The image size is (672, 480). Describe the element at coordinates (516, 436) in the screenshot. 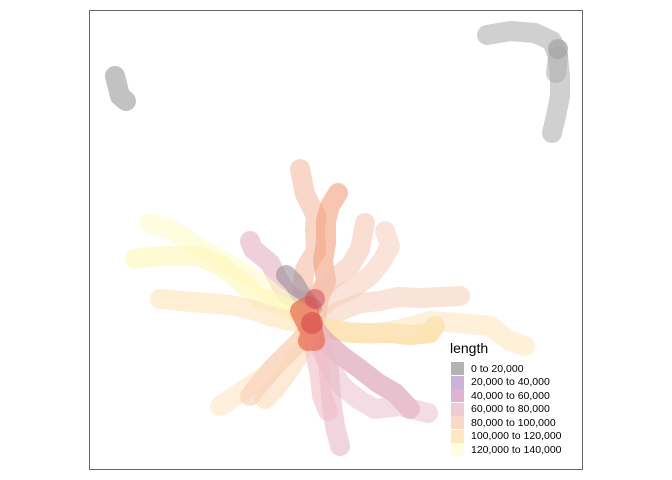

I see `legend-label: 100,000 to 120,000` at that location.